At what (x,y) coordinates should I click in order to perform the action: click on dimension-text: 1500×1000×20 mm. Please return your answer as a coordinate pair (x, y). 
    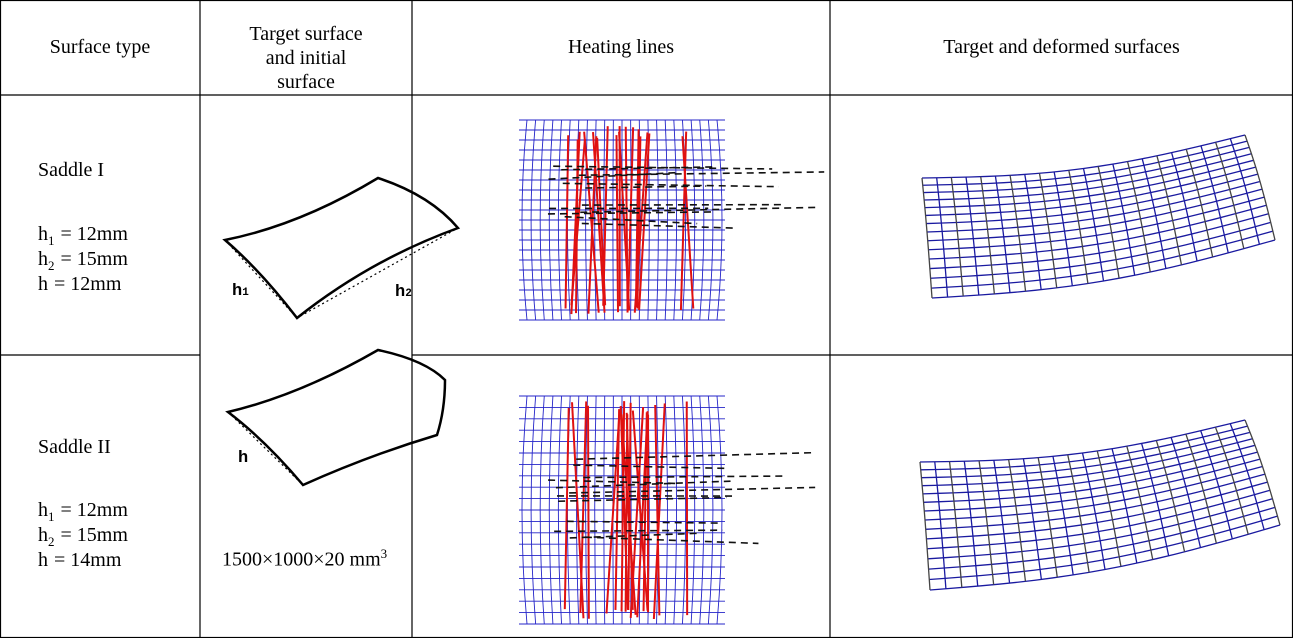
    Looking at the image, I should click on (301, 559).